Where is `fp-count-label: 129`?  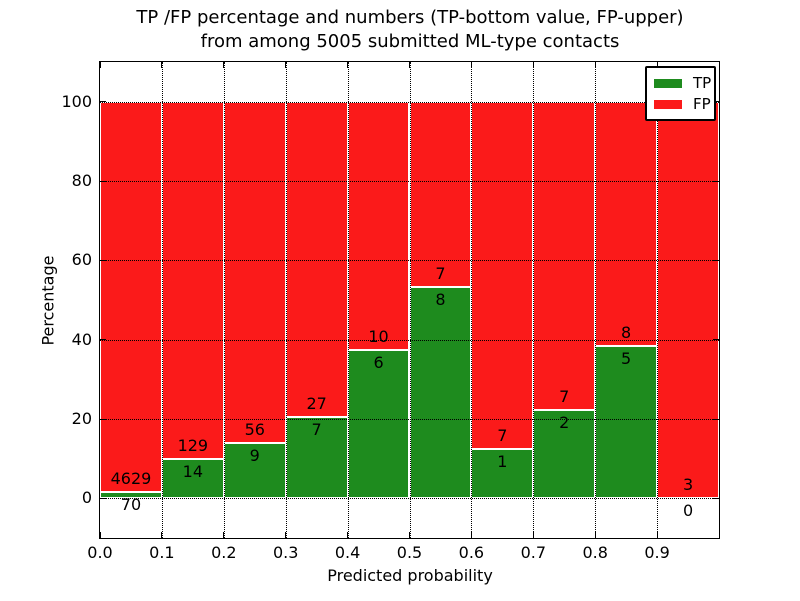 fp-count-label: 129 is located at coordinates (193, 446).